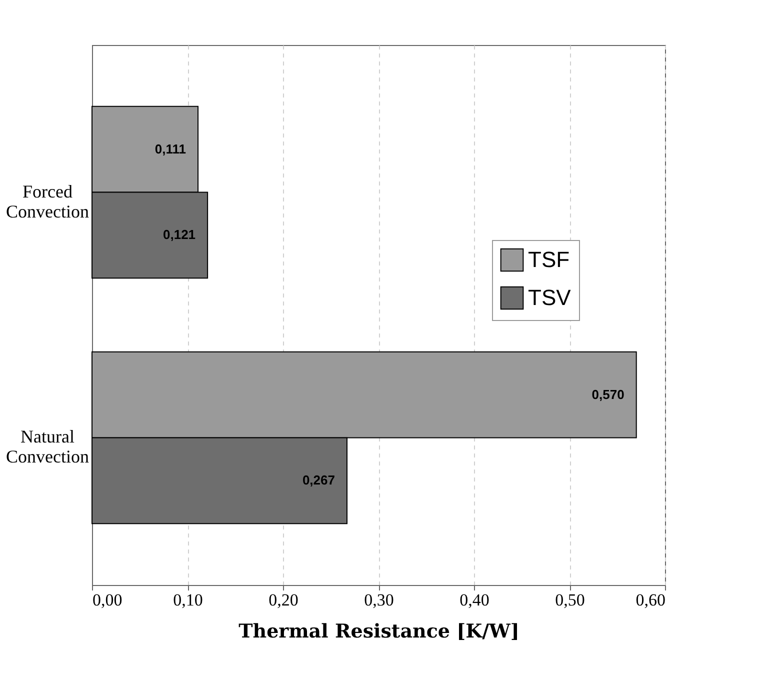 The height and width of the screenshot is (676, 765). What do you see at coordinates (549, 259) in the screenshot?
I see `legend-label: TSF` at bounding box center [549, 259].